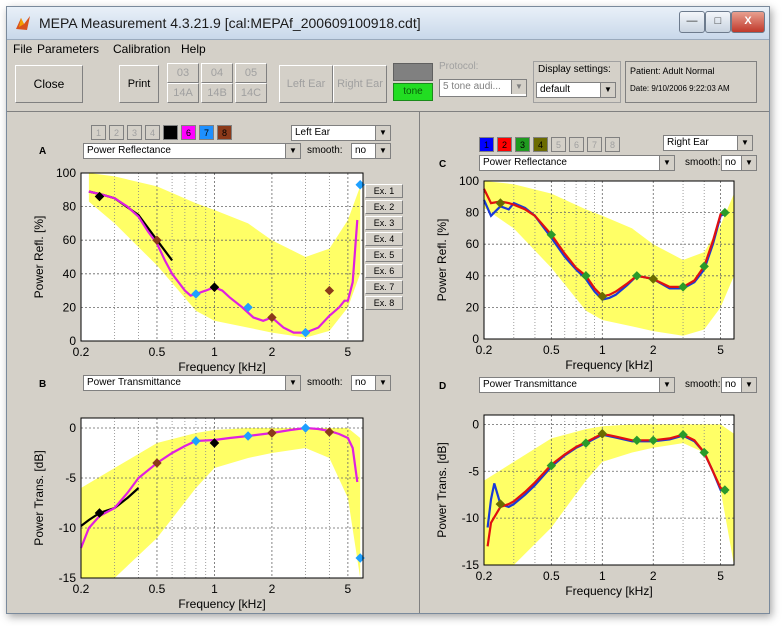  I want to click on right-swatch-4: 4, so click(540, 144).